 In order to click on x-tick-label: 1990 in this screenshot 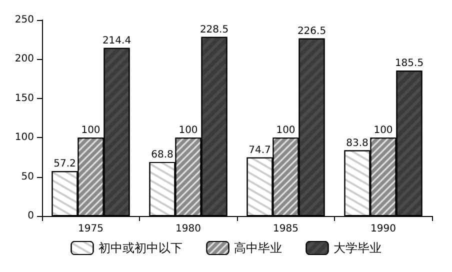, I will do `click(383, 229)`.